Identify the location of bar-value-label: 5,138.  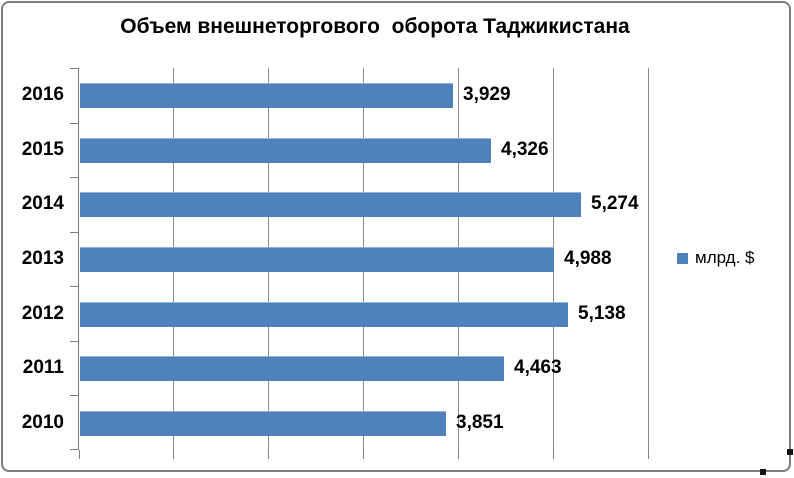
(602, 313).